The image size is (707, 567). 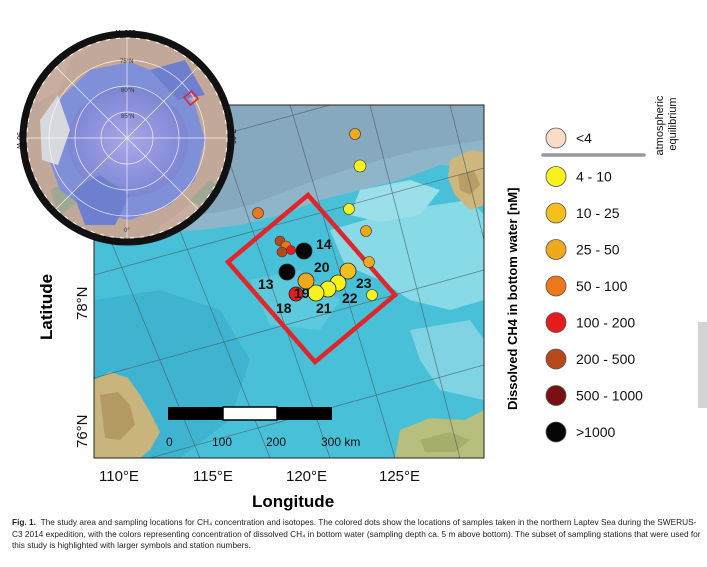 What do you see at coordinates (126, 137) in the screenshot?
I see `inset-globe: 75°N 80°N 85°N 180°W 90°E 90°W 0°` at bounding box center [126, 137].